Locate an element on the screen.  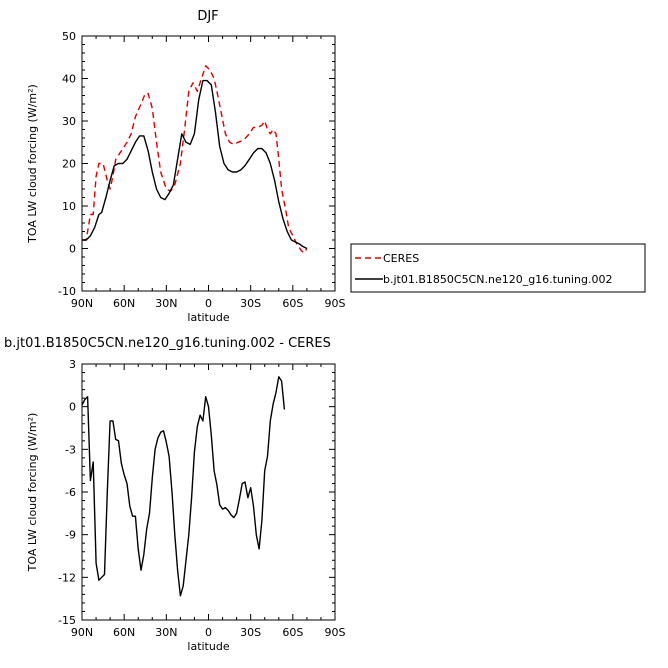
legend-label-1: CERES is located at coordinates (401, 258).